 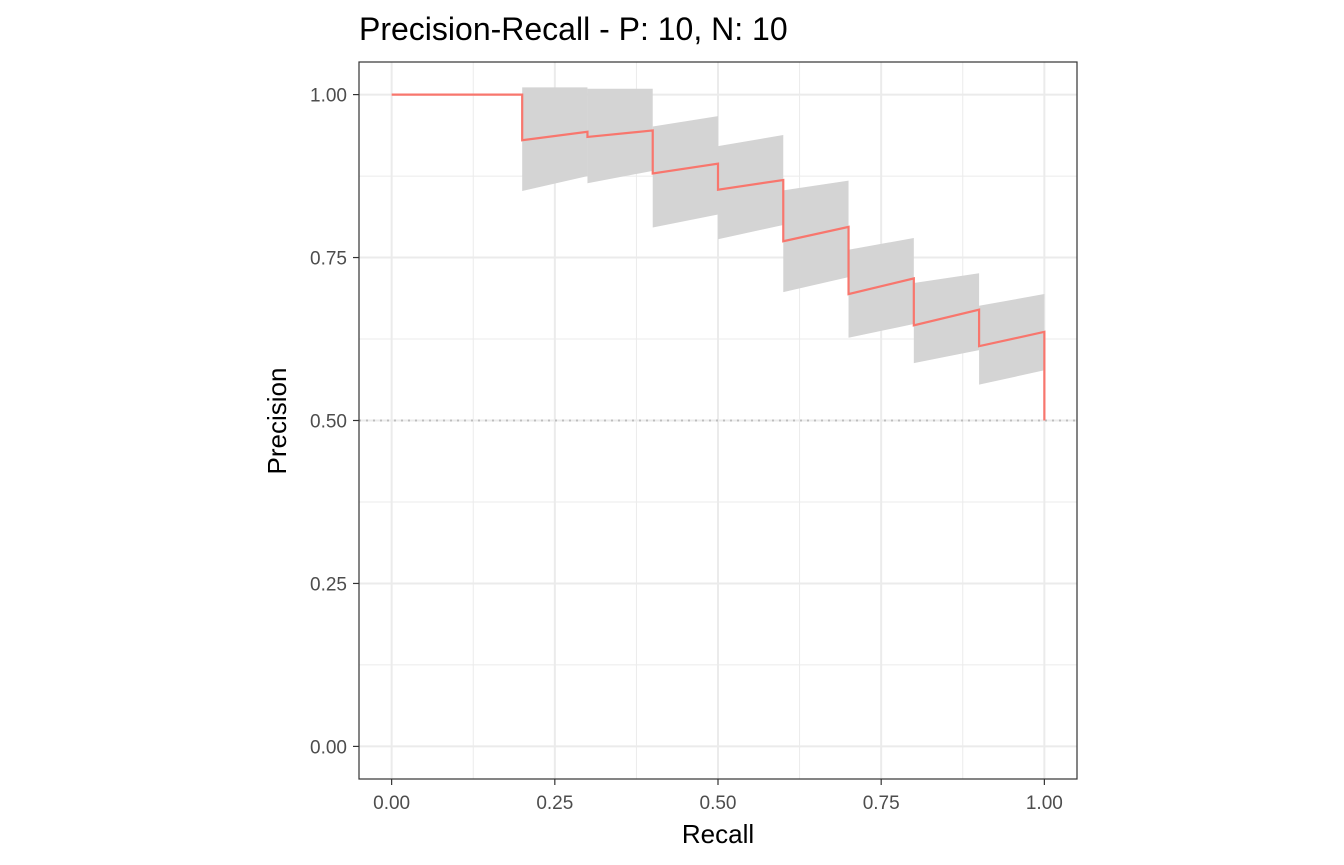 I want to click on y-axis-ticks: 0.00 0.25 0.50 0.75 1.00, so click(x=334, y=422).